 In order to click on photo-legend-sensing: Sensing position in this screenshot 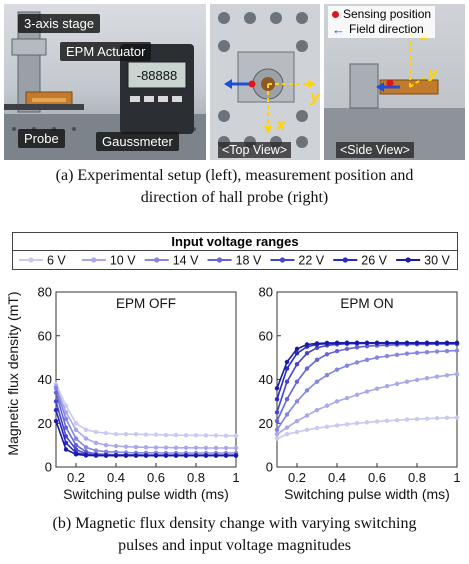, I will do `click(381, 14)`.